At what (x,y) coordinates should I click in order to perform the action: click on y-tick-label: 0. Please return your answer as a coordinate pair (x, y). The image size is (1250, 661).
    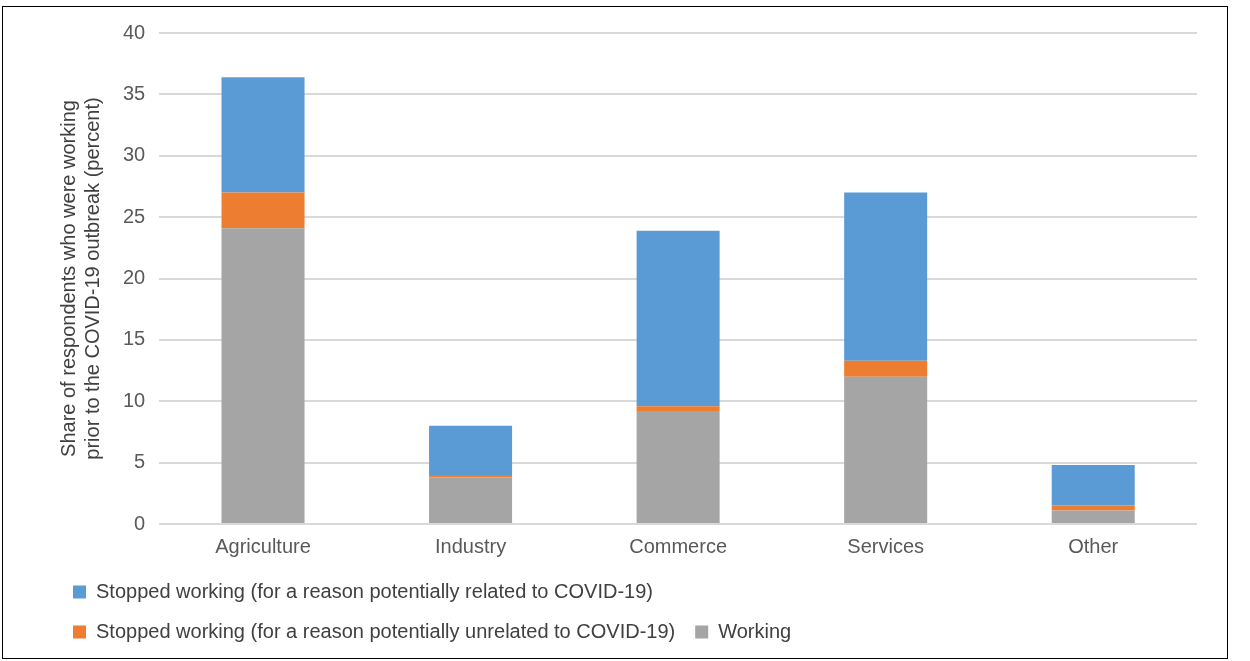
    Looking at the image, I should click on (140, 522).